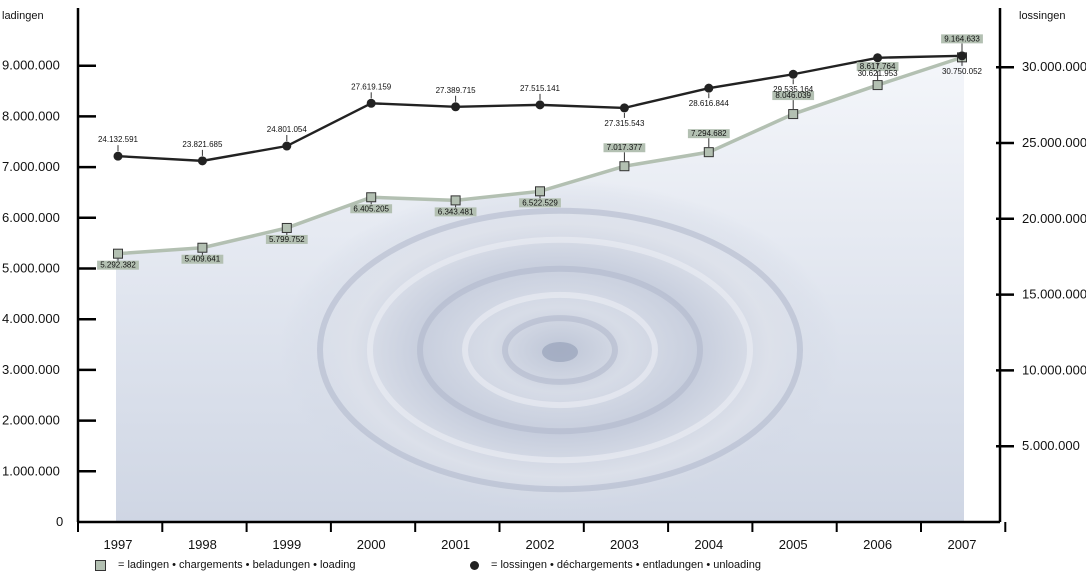  I want to click on left-tick-label: 9.000.000, so click(31, 65).